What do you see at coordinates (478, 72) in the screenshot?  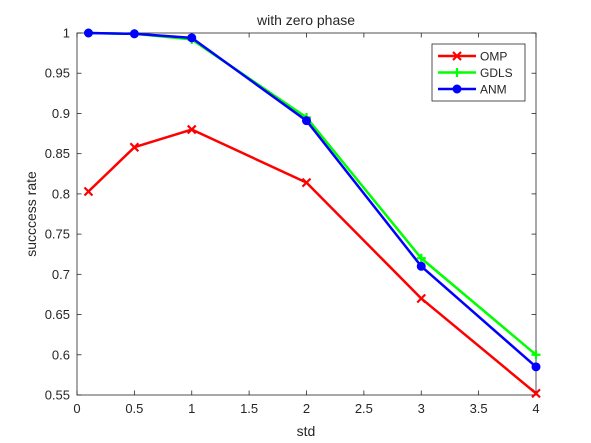 I see `legend: OMP GDLS ANM` at bounding box center [478, 72].